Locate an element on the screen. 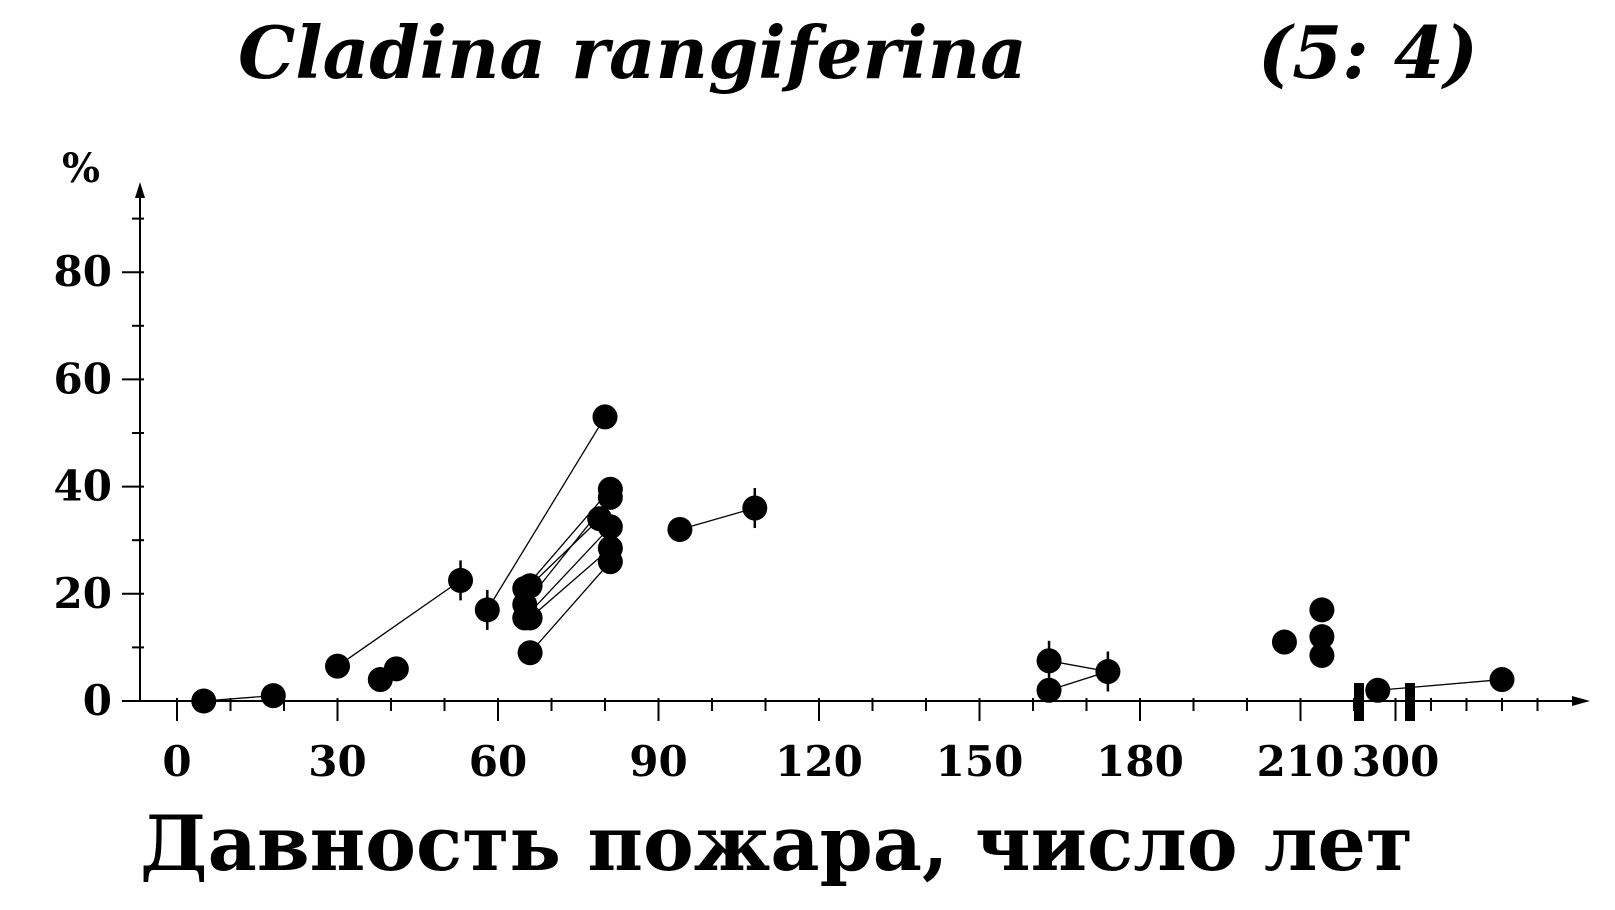 The image size is (1615, 910). y-tick-label: 60 is located at coordinates (83, 378).